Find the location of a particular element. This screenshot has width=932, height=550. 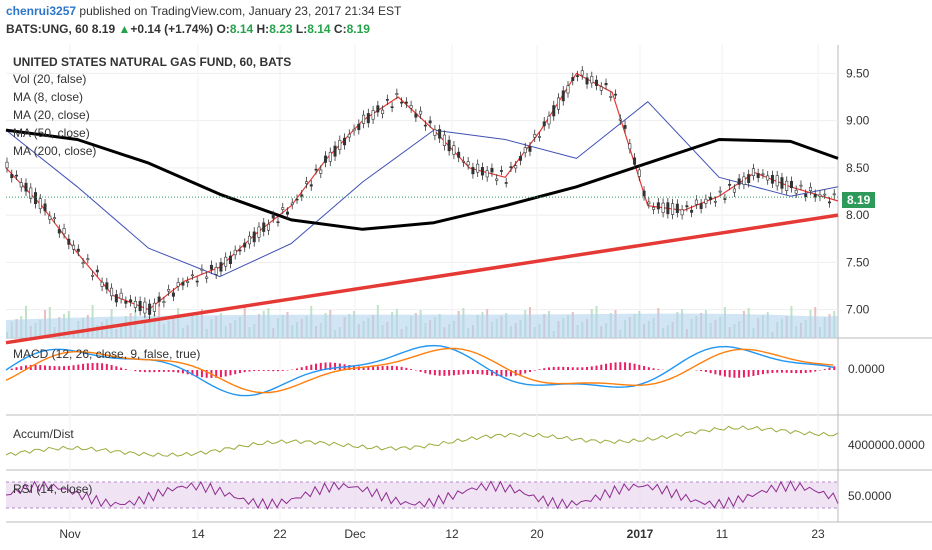

x-tick-label: 12 is located at coordinates (452, 534).